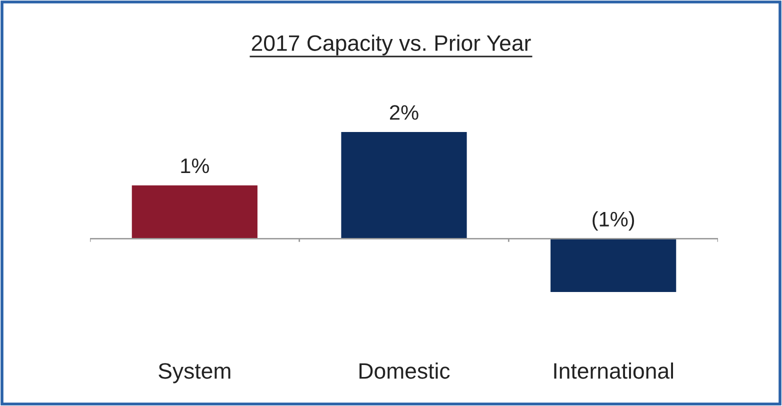 The width and height of the screenshot is (782, 406). I want to click on data-label: 1%, so click(195, 166).